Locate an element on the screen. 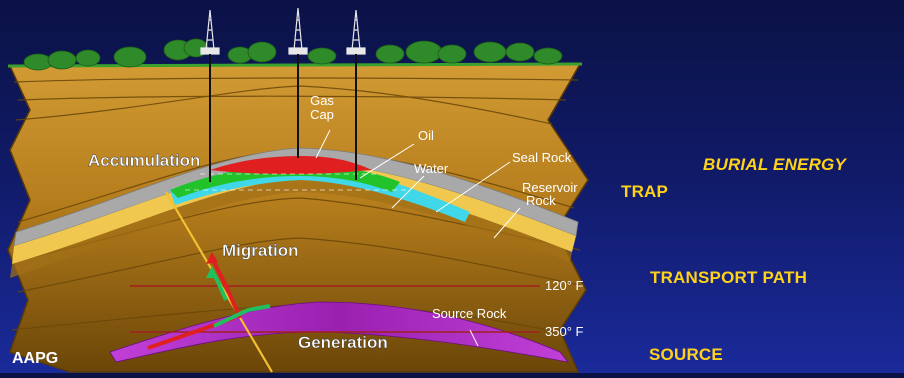 This screenshot has width=904, height=378. gas-cap-zone is located at coordinates (291, 165).